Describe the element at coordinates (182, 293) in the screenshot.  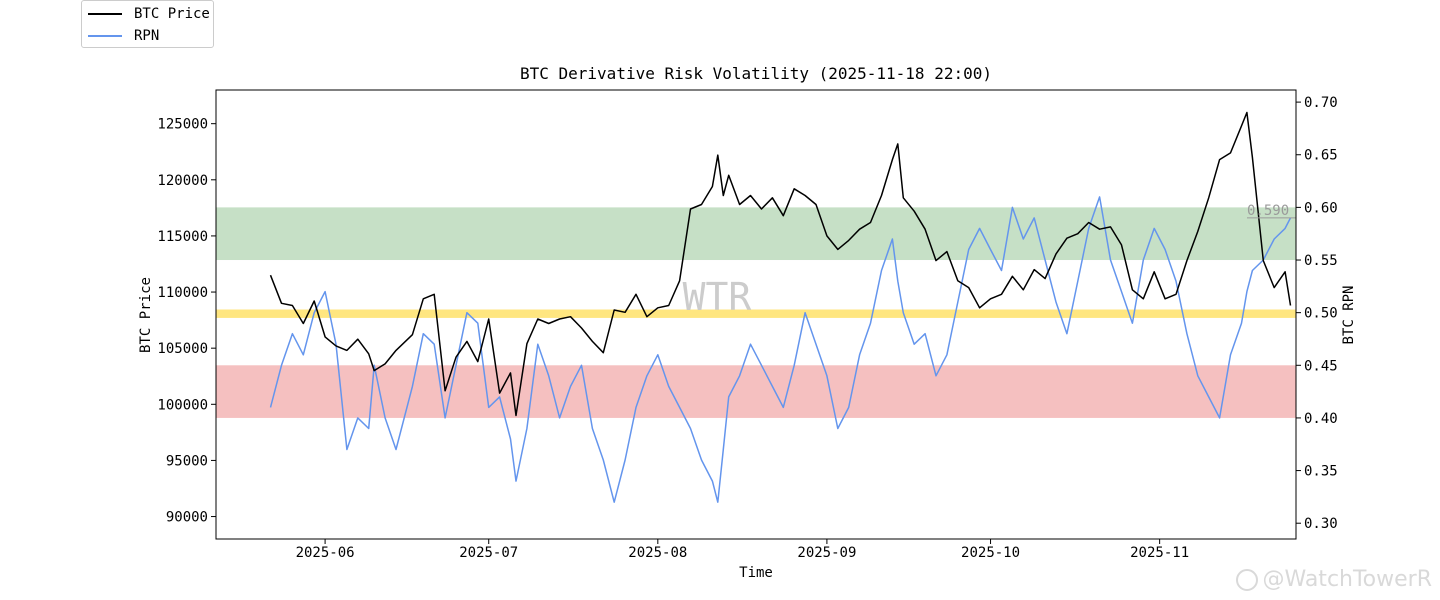
I see `y-left-tick-label: 110000` at that location.